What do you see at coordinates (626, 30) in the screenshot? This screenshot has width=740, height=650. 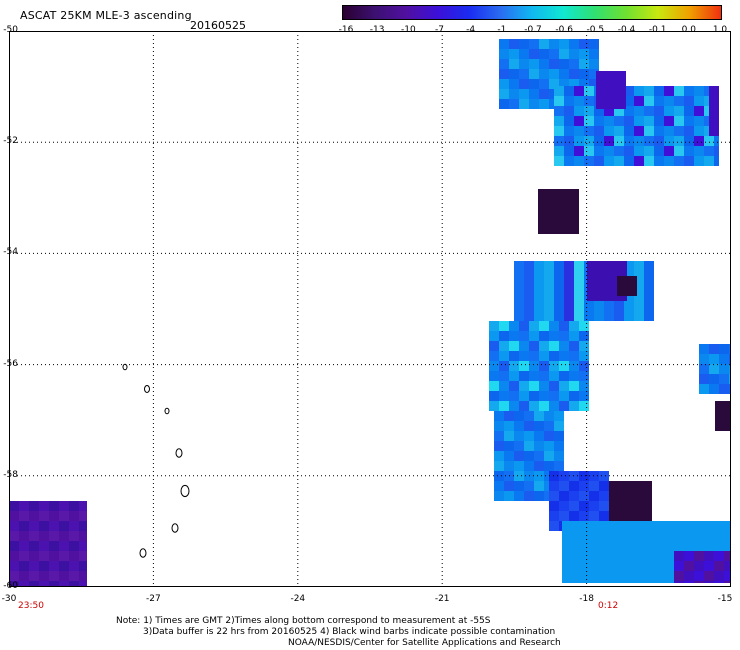 I see `colorbar-tick-label: -0.4` at bounding box center [626, 30].